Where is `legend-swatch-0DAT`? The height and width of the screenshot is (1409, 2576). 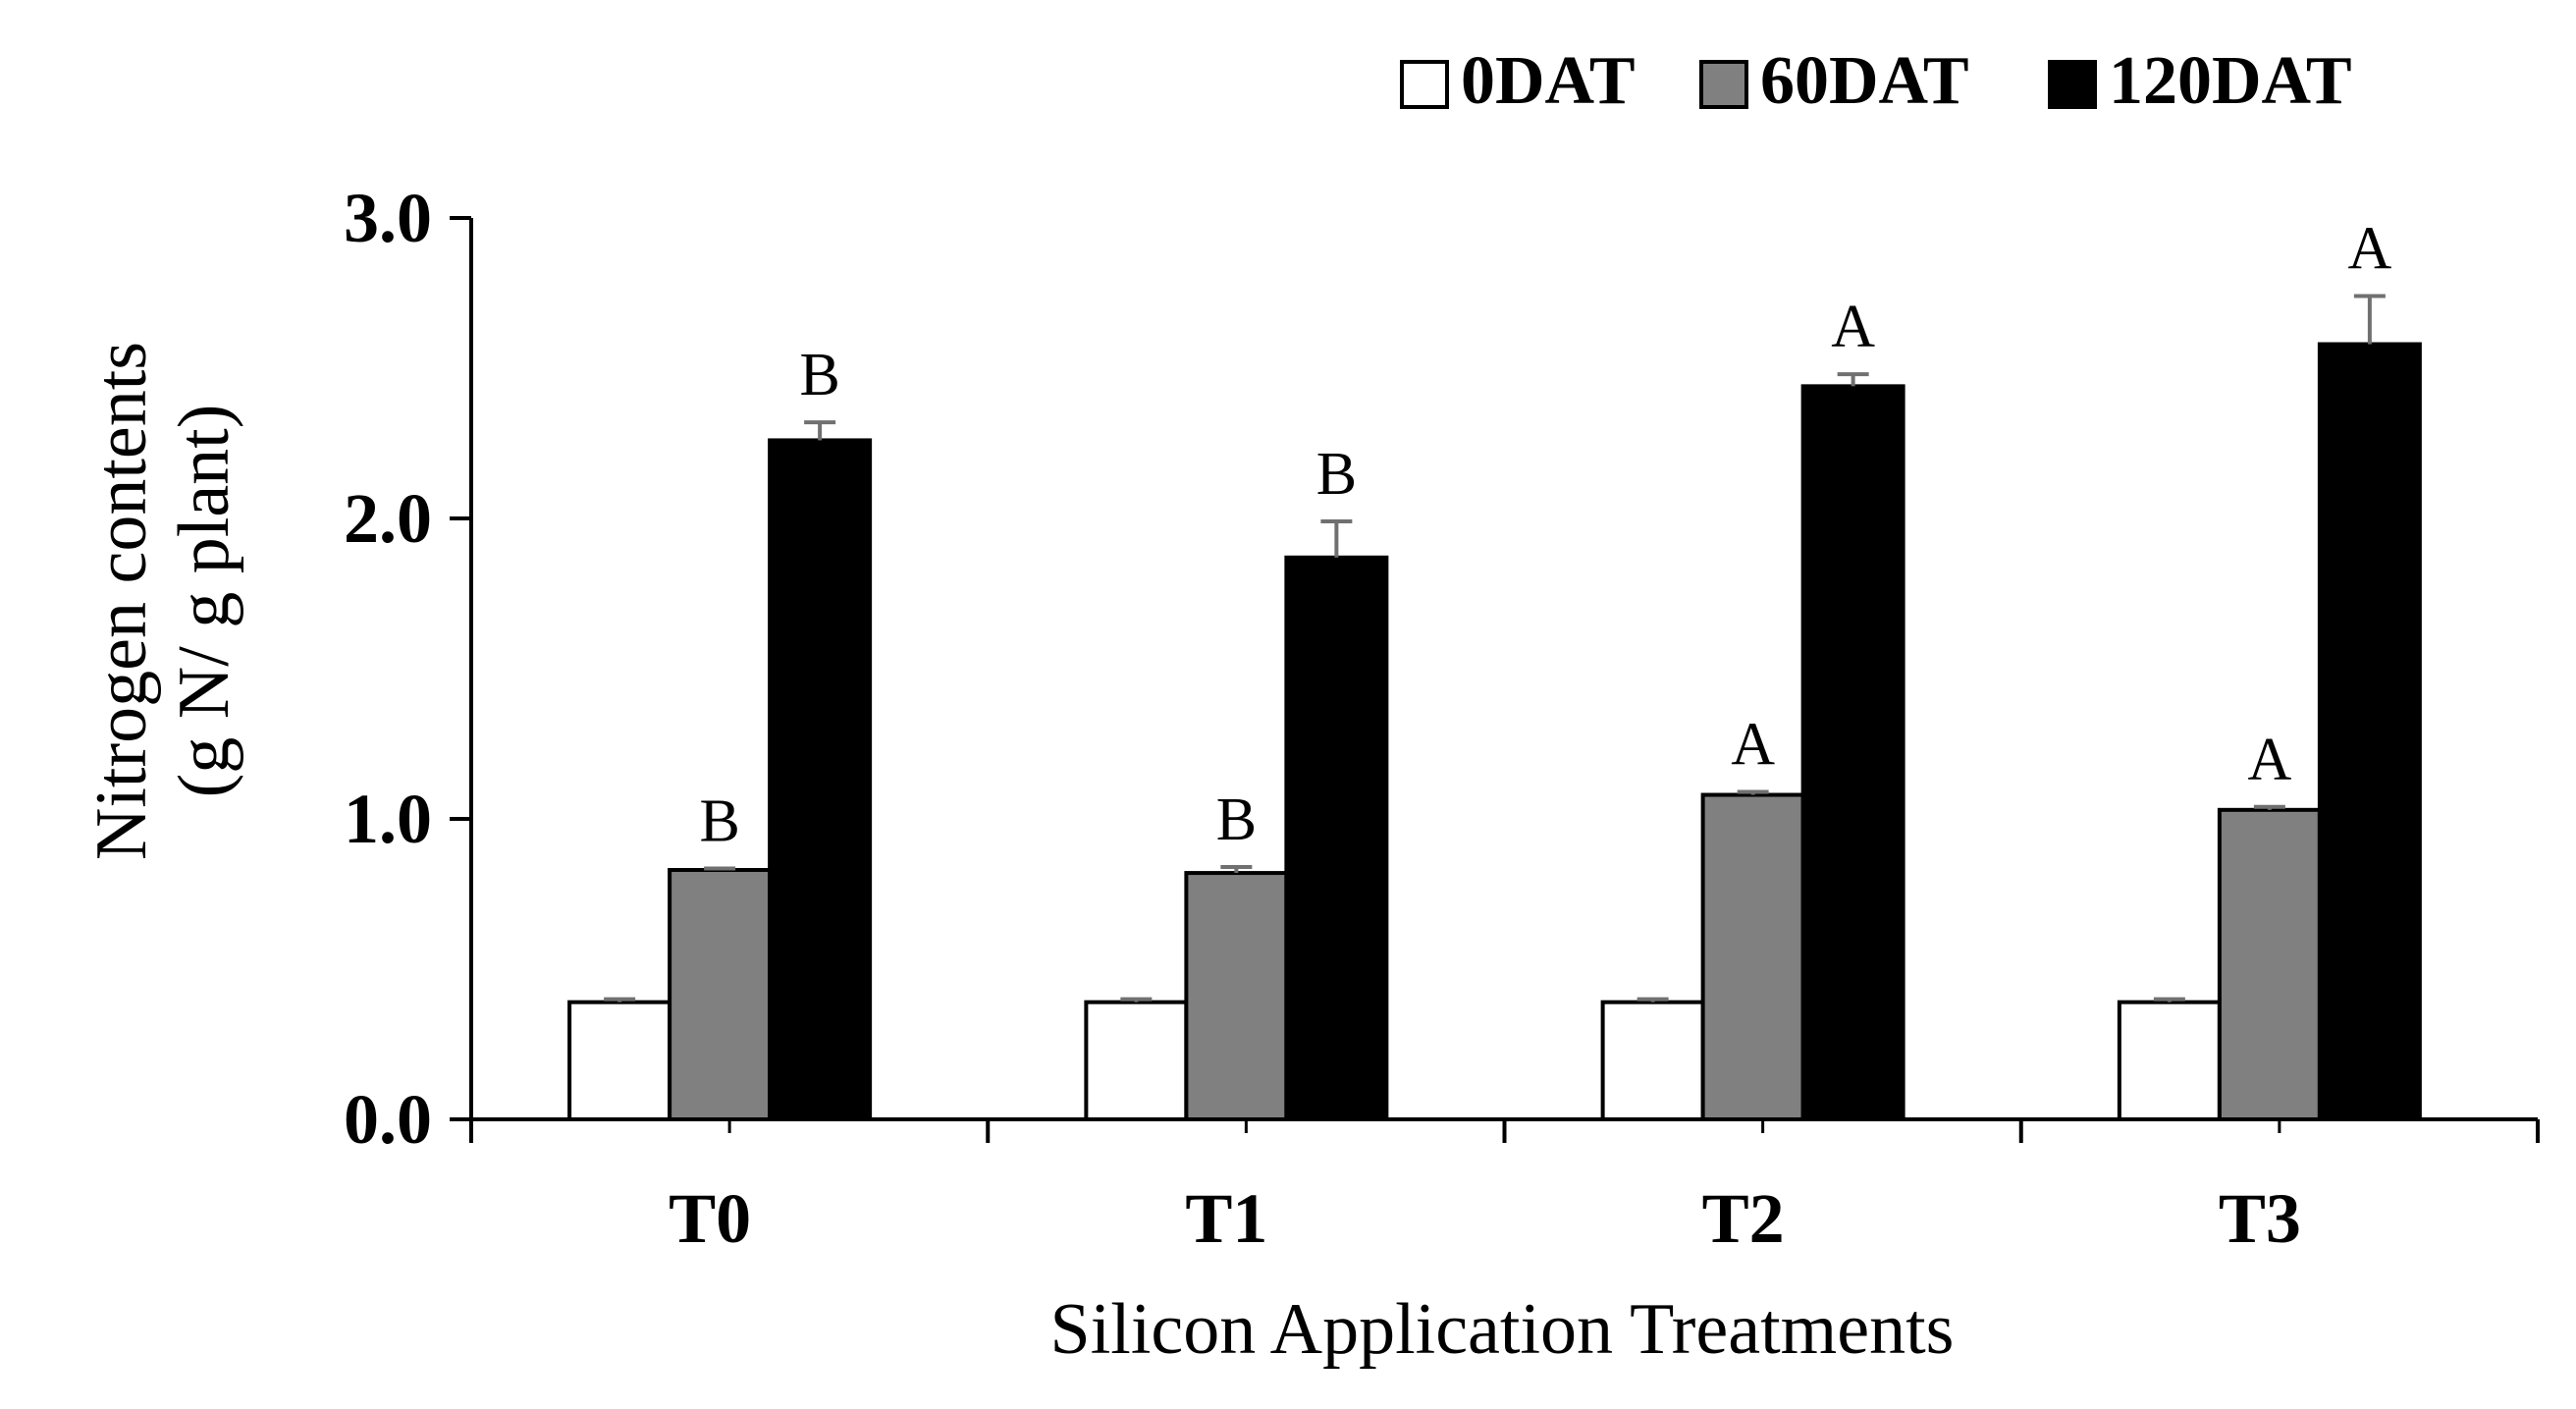
legend-swatch-0DAT is located at coordinates (1424, 84).